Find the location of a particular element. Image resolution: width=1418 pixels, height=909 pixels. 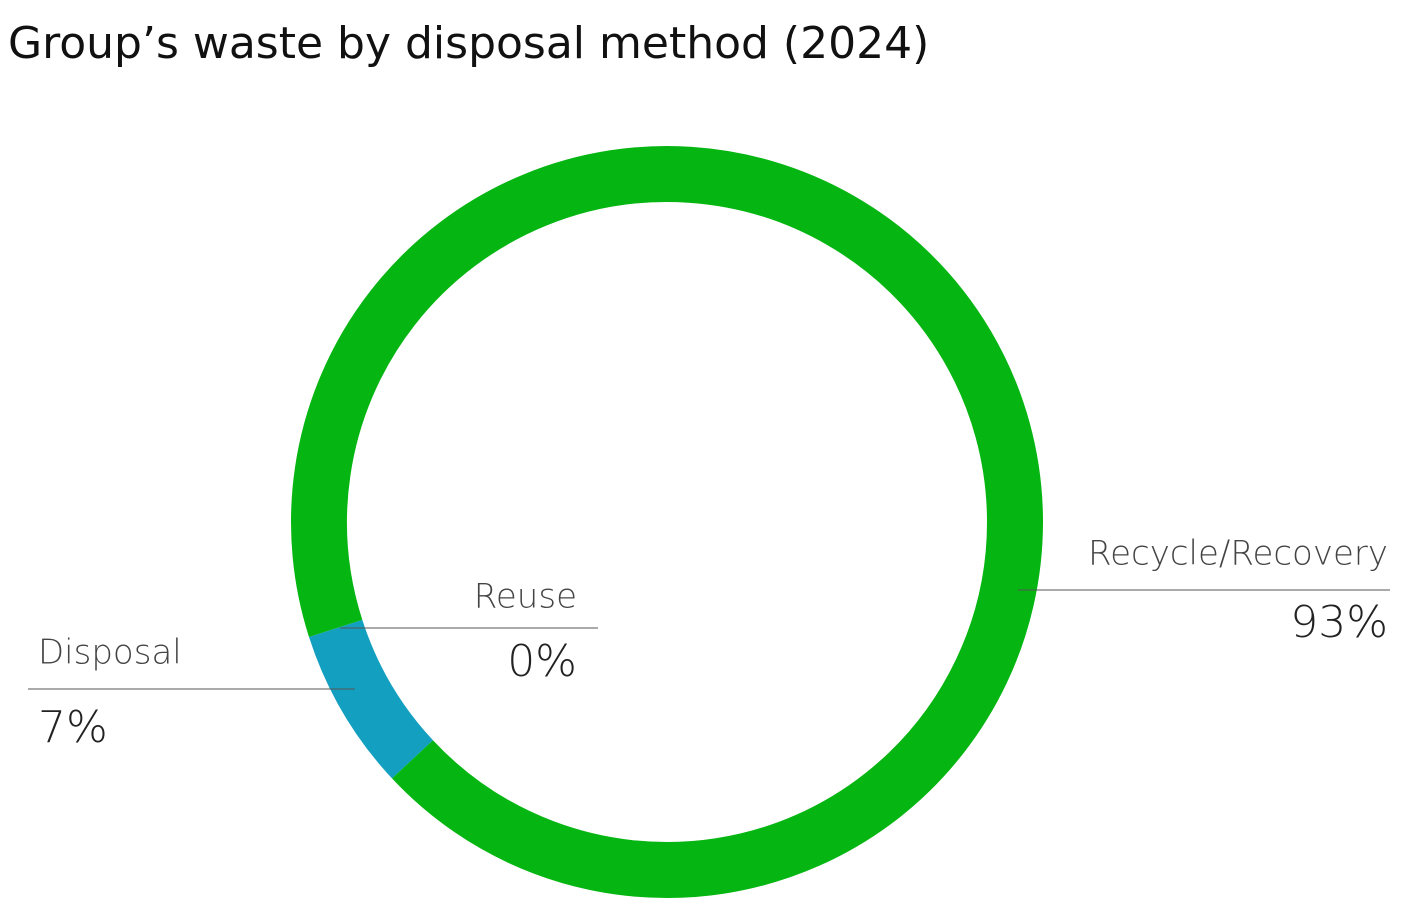

legend-label: Disposal is located at coordinates (110, 653).